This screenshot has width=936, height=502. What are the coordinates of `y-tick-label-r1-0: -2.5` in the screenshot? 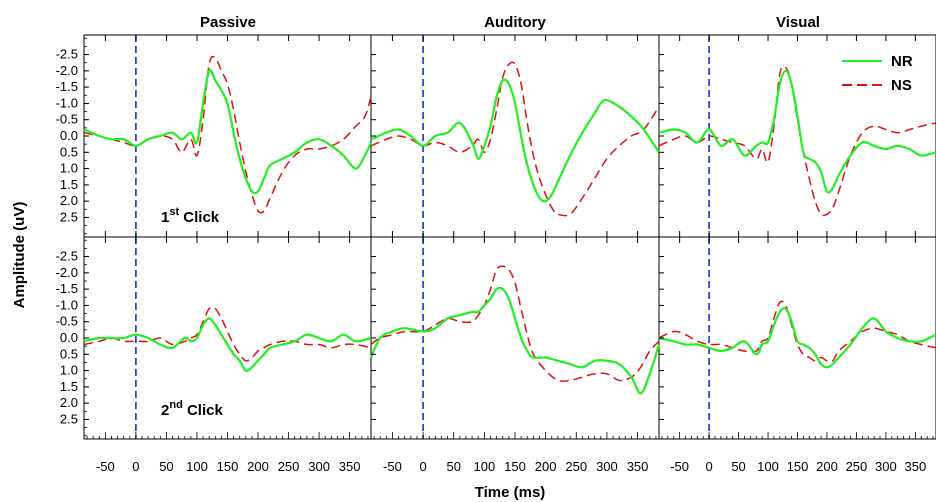 It's located at (67, 256).